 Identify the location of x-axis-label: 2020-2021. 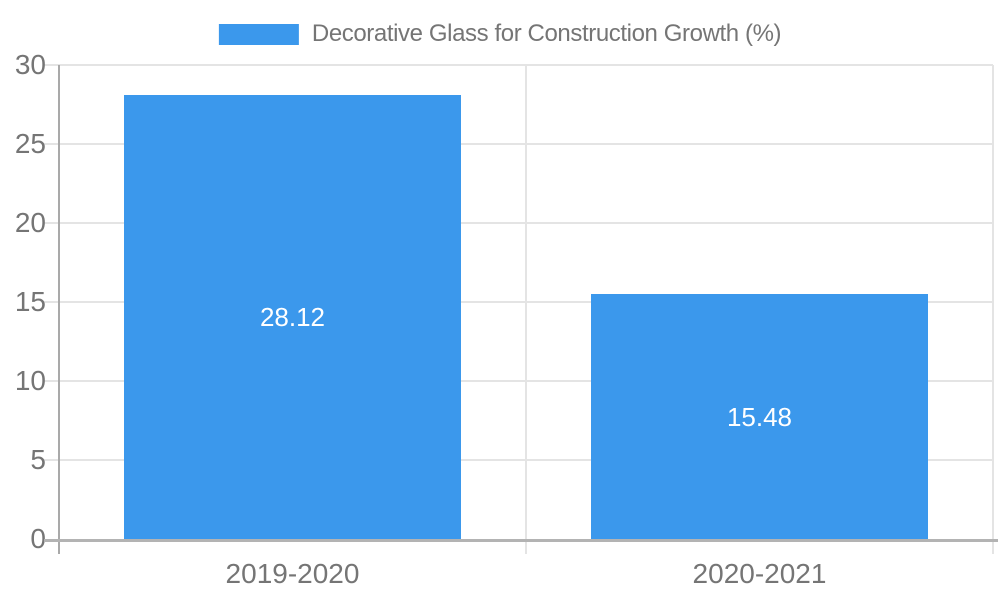
(759, 573).